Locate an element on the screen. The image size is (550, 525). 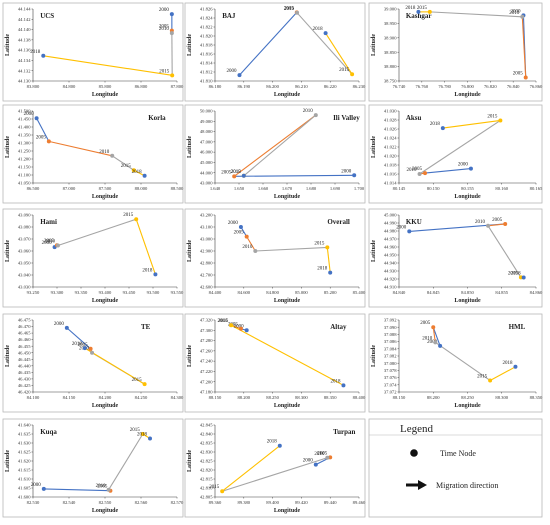
y-axis-label: Latitude is located at coordinates (374, 251).